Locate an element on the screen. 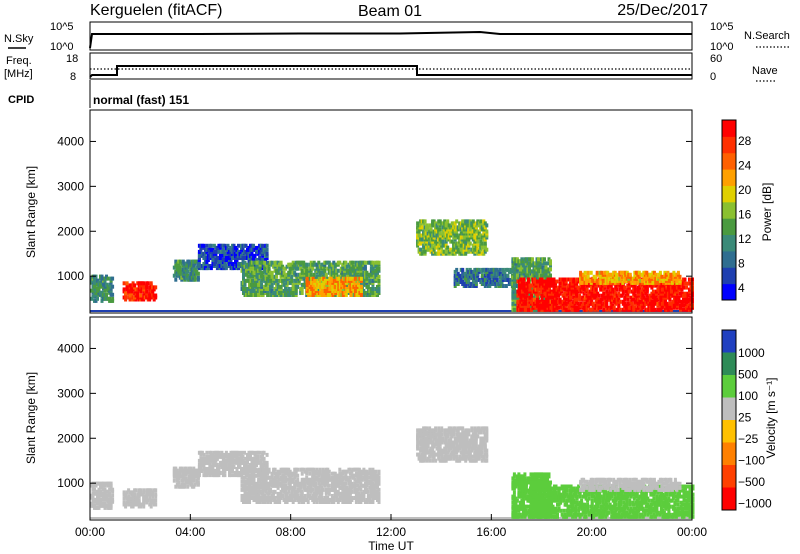  nsky-series-line is located at coordinates (390, 39).